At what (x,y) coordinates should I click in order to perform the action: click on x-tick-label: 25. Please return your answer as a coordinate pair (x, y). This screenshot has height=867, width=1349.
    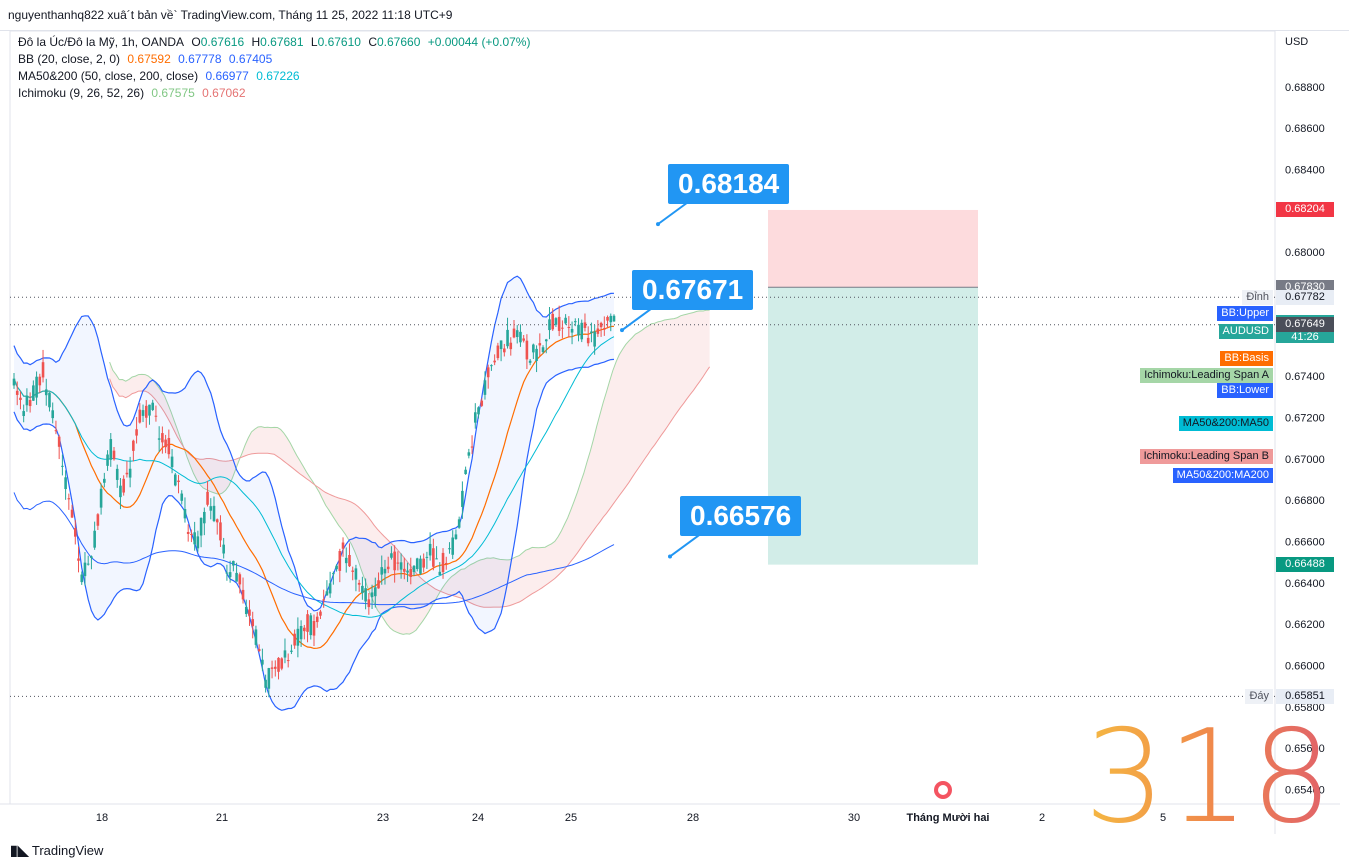
    Looking at the image, I should click on (571, 818).